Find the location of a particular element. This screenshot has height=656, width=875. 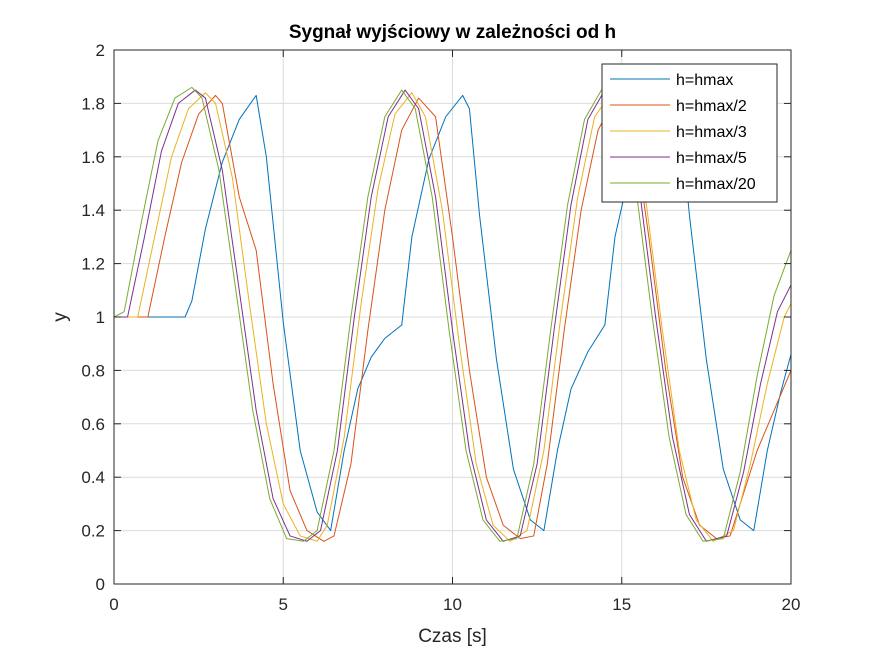

y-tick-label: 1.6 is located at coordinates (93, 157).